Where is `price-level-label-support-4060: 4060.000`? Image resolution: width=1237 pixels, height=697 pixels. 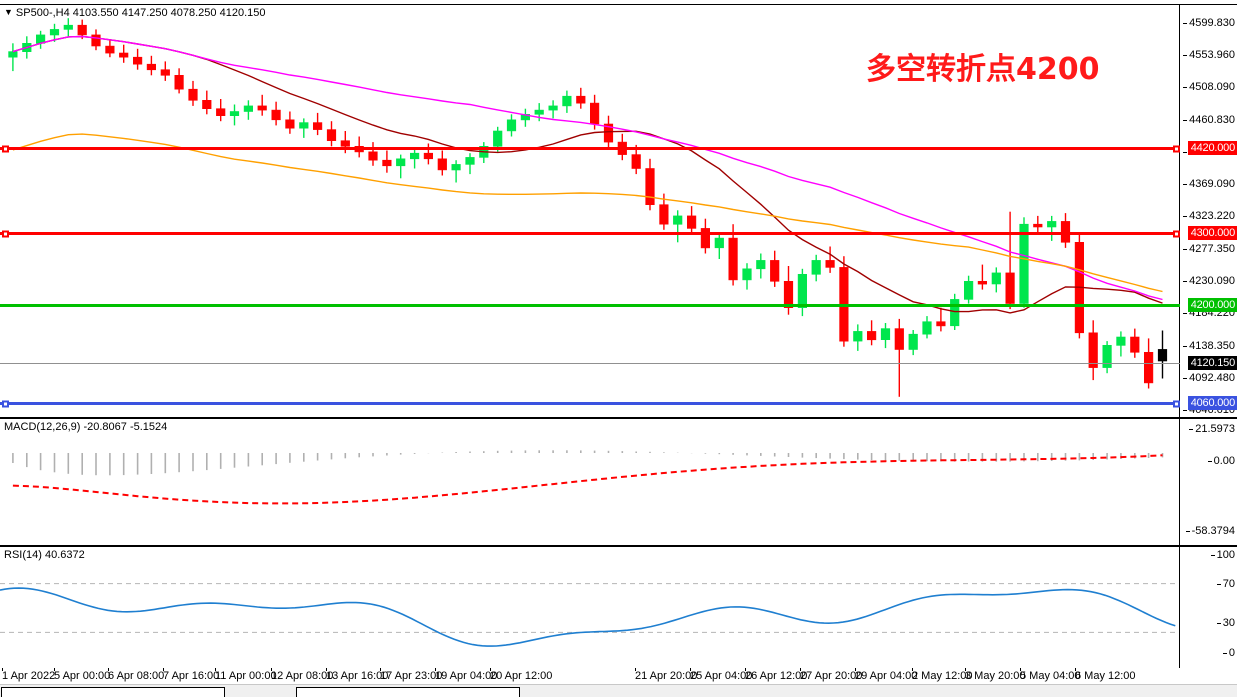 price-level-label-support-4060: 4060.000 is located at coordinates (1212, 403).